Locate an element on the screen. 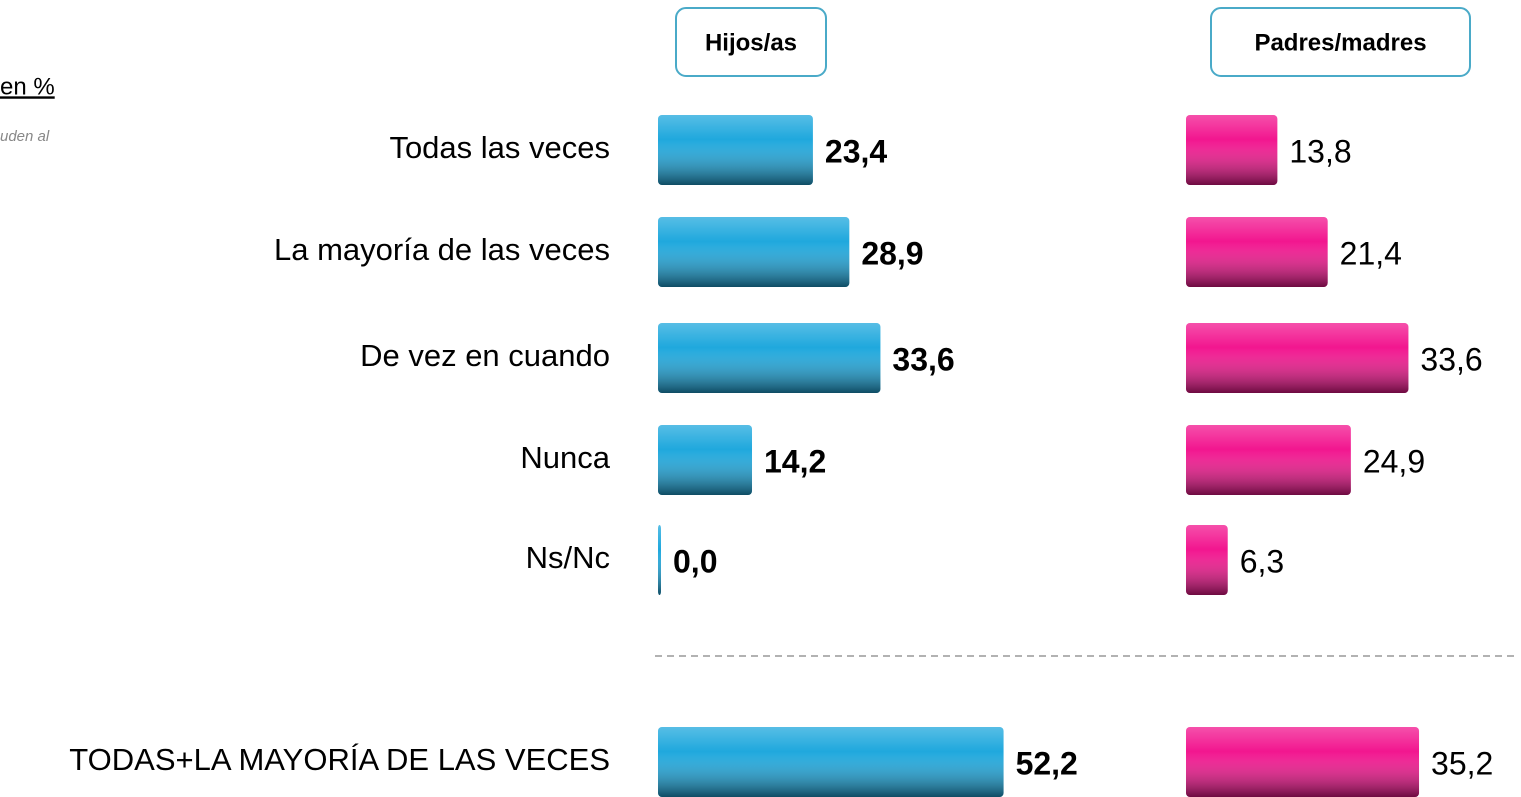 This screenshot has width=1521, height=797. value-label: 14,2 is located at coordinates (795, 461).